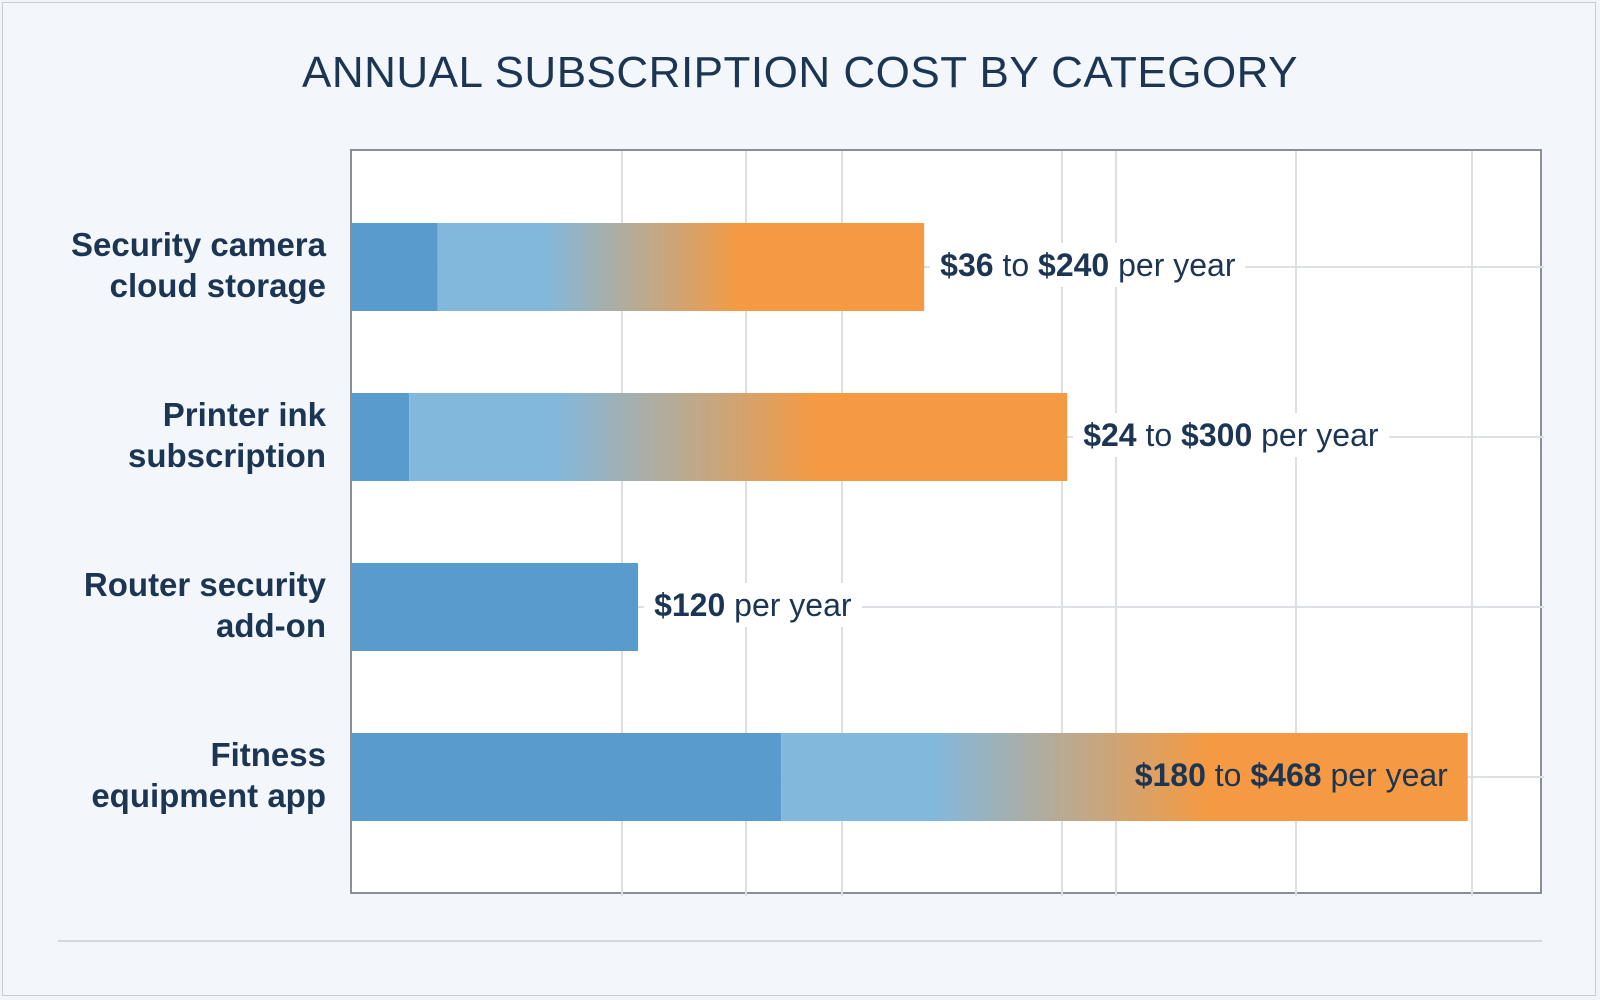  Describe the element at coordinates (1217, 435) in the screenshot. I see `bar-value-label-part: $300` at that location.